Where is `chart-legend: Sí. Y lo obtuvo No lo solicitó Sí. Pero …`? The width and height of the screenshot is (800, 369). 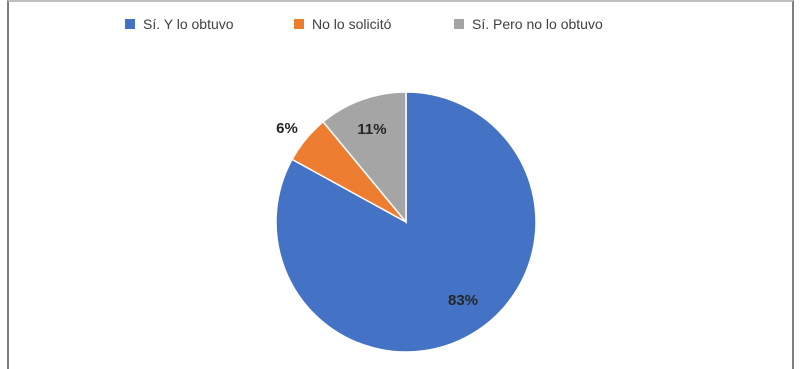 chart-legend: Sí. Y lo obtuvo No lo solicitó Sí. Pero … is located at coordinates (400, 26).